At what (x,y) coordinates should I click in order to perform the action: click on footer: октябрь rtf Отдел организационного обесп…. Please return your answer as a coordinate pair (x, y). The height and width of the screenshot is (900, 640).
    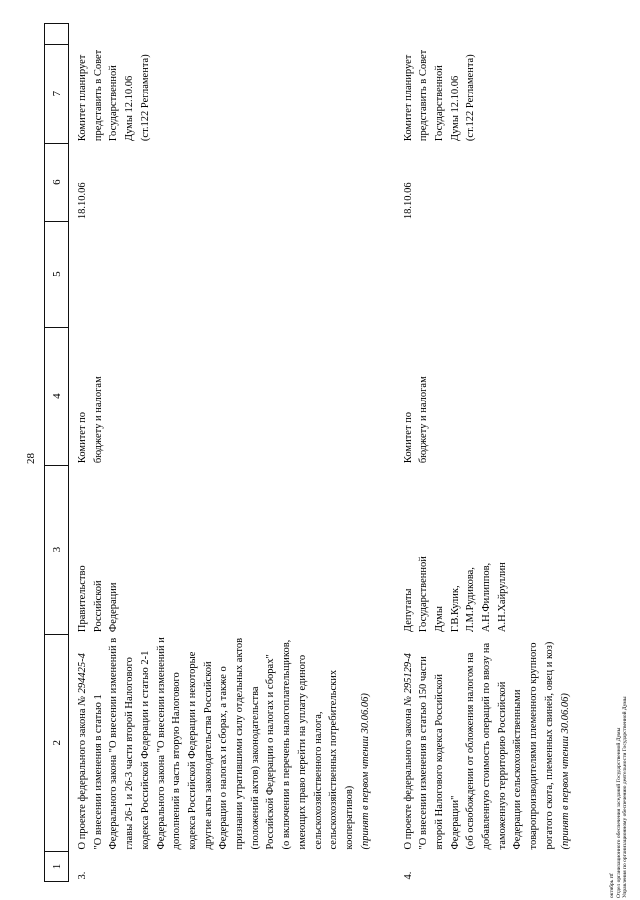
    Looking at the image, I should click on (619, 797).